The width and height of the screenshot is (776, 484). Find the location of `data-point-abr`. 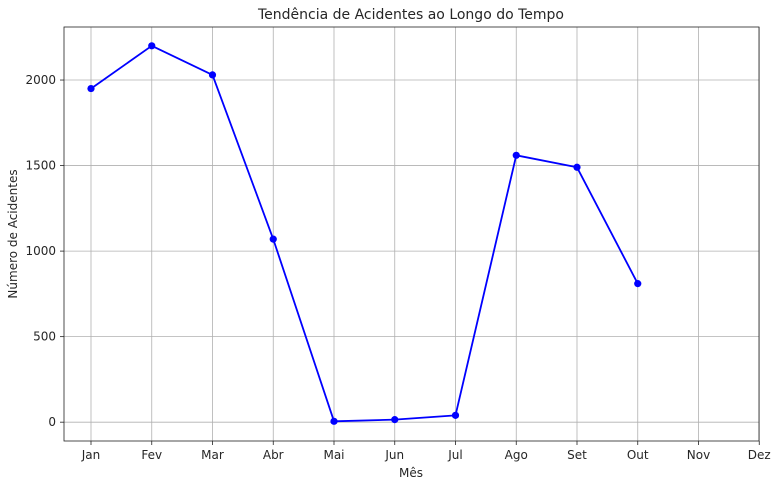

data-point-abr is located at coordinates (273, 239).